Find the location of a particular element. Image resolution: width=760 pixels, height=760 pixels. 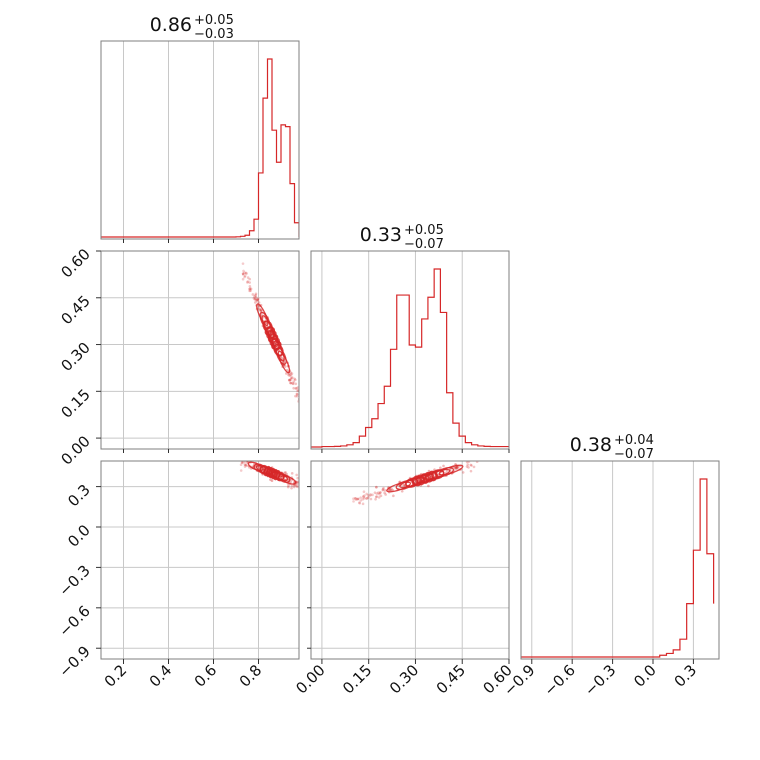

title-lower-error: −0.03 is located at coordinates (214, 34).